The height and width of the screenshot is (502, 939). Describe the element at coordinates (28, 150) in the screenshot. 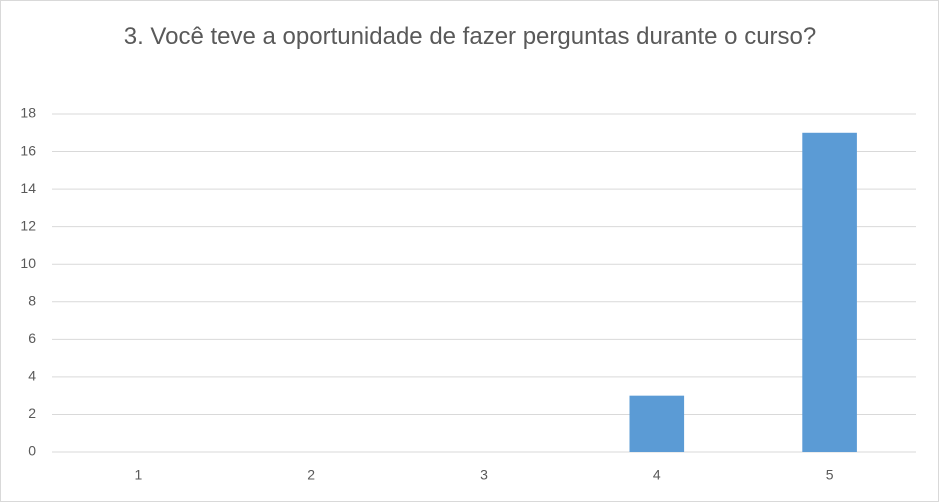

I see `y-tick-label: 16` at that location.